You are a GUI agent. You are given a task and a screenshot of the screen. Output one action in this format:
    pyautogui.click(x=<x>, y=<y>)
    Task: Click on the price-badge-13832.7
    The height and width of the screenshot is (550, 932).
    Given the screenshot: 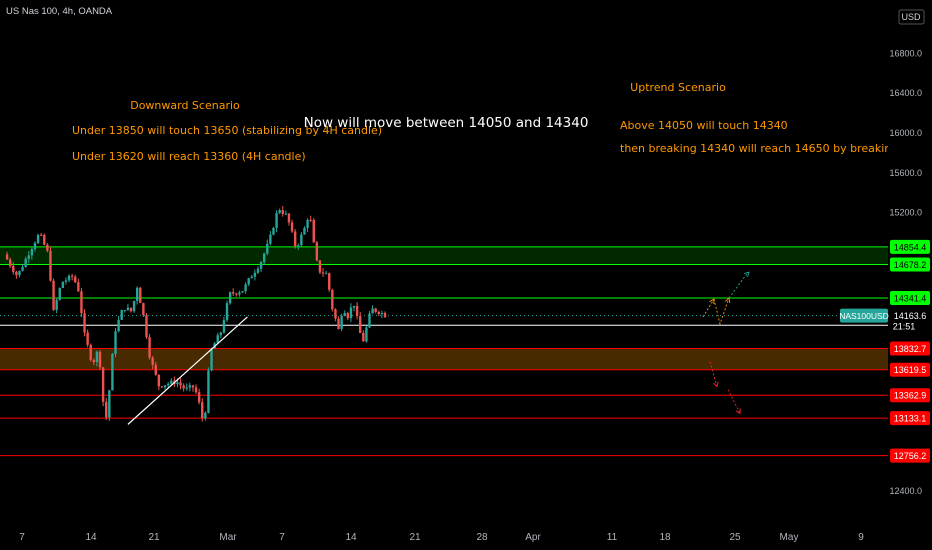 What is the action you would take?
    pyautogui.click(x=910, y=348)
    